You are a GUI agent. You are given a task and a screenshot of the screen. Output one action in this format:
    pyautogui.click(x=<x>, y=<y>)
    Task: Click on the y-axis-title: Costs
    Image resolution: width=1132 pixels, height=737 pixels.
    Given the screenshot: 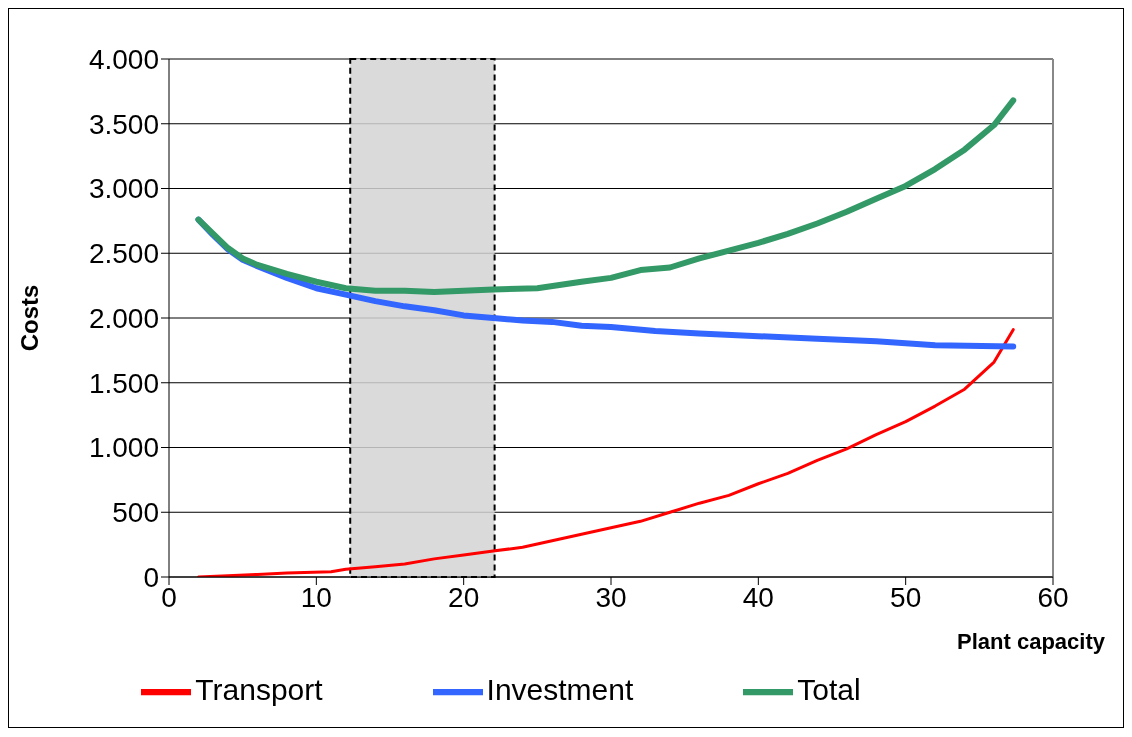 What is the action you would take?
    pyautogui.click(x=29, y=318)
    